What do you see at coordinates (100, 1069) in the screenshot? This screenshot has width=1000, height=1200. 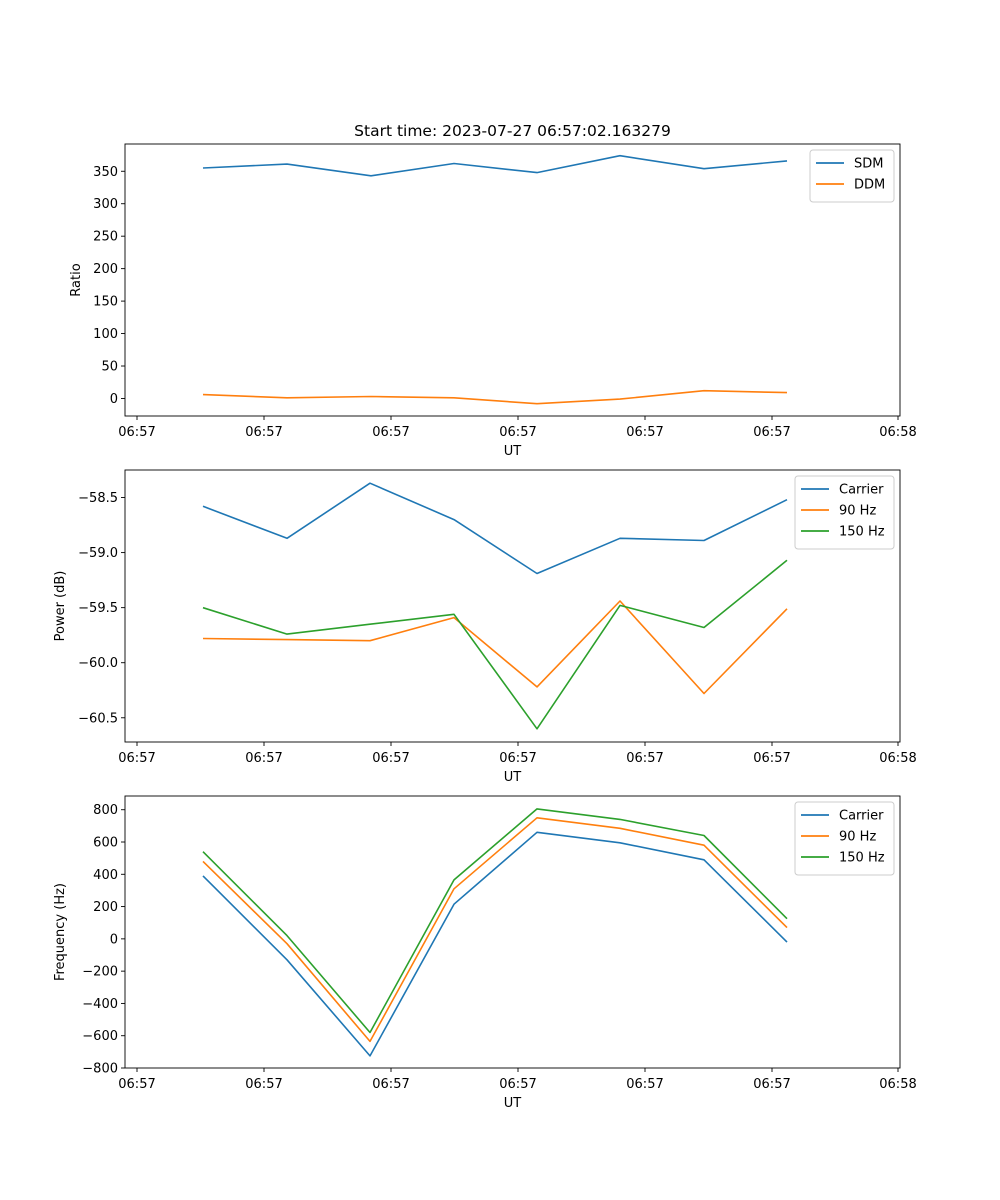 I see `y-tick-label: −800` at bounding box center [100, 1069].